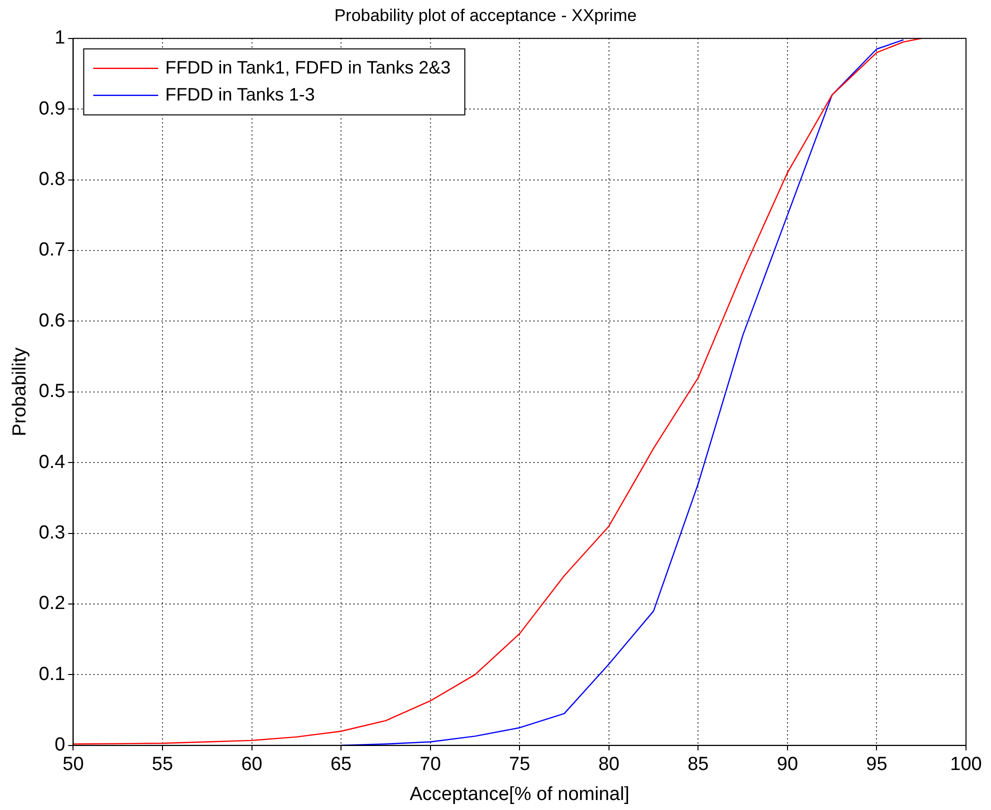 The image size is (991, 810). Describe the element at coordinates (52, 462) in the screenshot. I see `y-tick-label: 0.4` at that location.